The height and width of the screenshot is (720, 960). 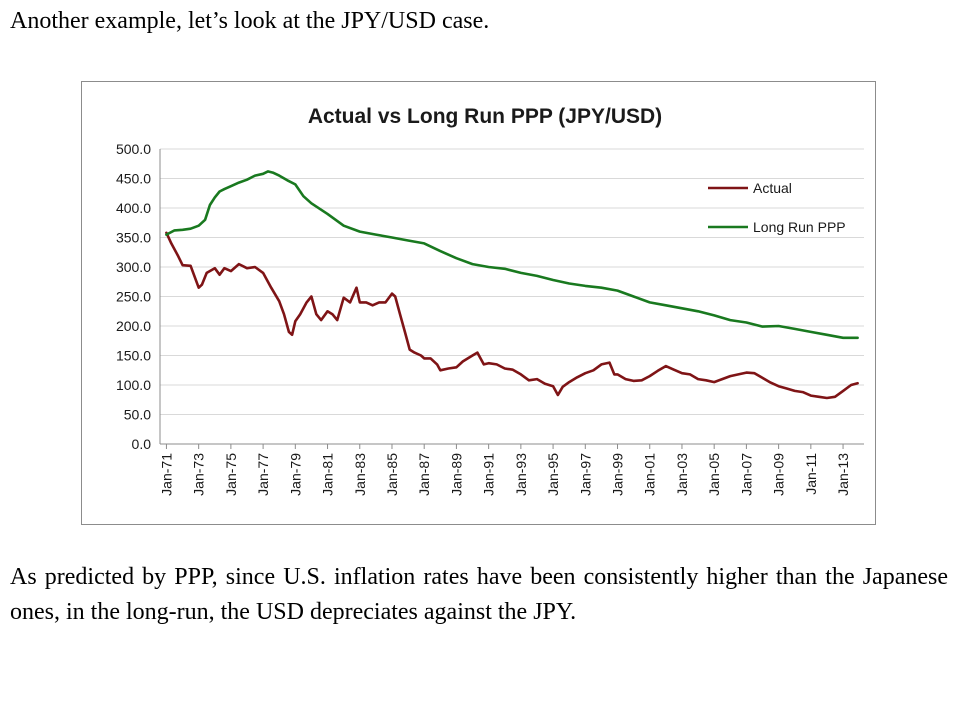 I want to click on x-tick-label: Jan-89, so click(x=456, y=474).